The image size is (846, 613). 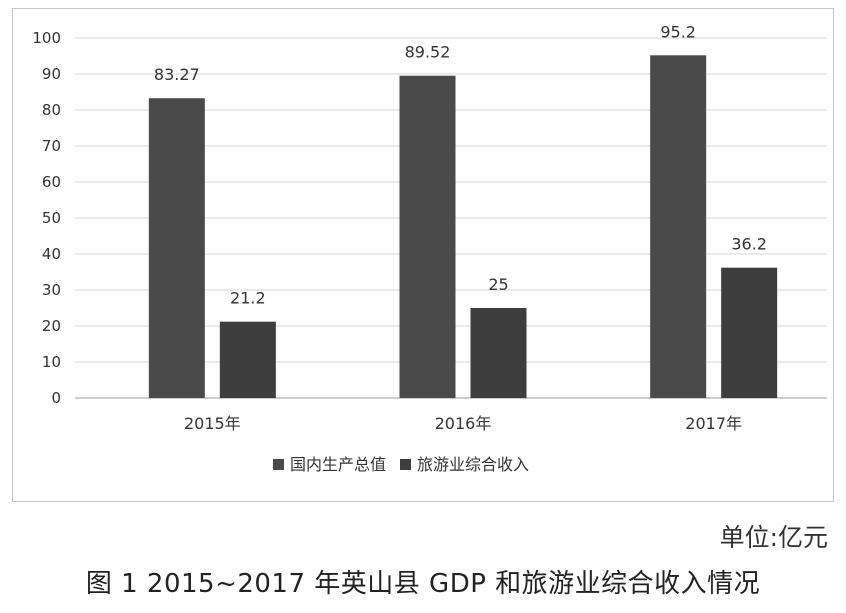 What do you see at coordinates (56, 398) in the screenshot?
I see `y-tick-label: 0` at bounding box center [56, 398].